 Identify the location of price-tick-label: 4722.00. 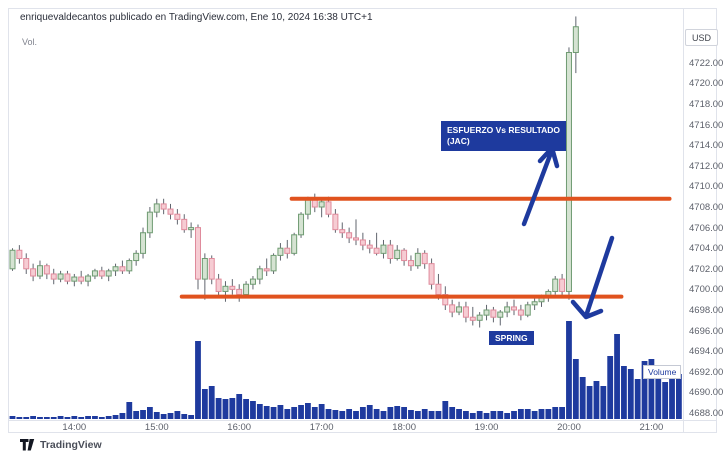
(706, 63).